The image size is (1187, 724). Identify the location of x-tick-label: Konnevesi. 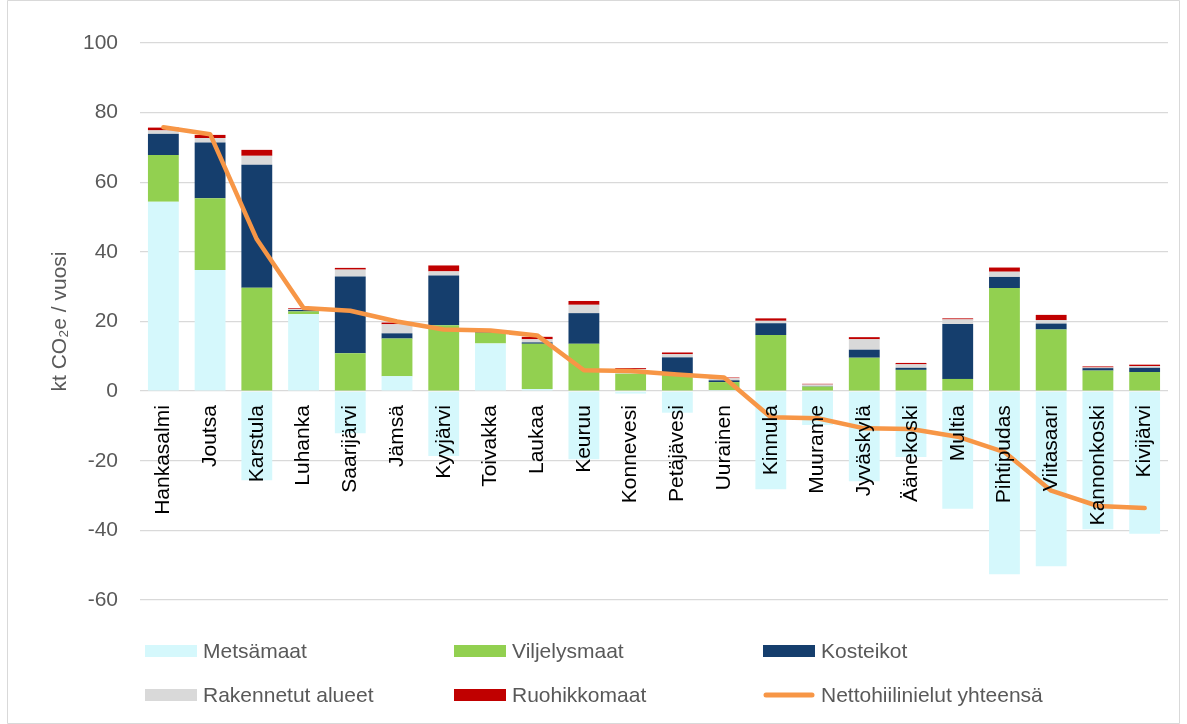
(629, 454).